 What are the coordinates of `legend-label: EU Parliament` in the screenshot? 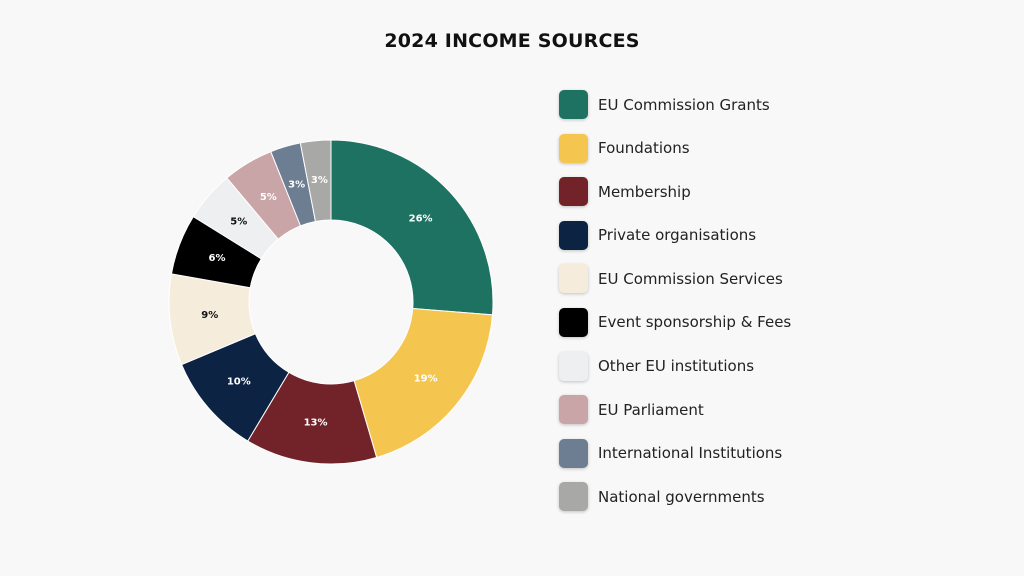 It's located at (651, 409).